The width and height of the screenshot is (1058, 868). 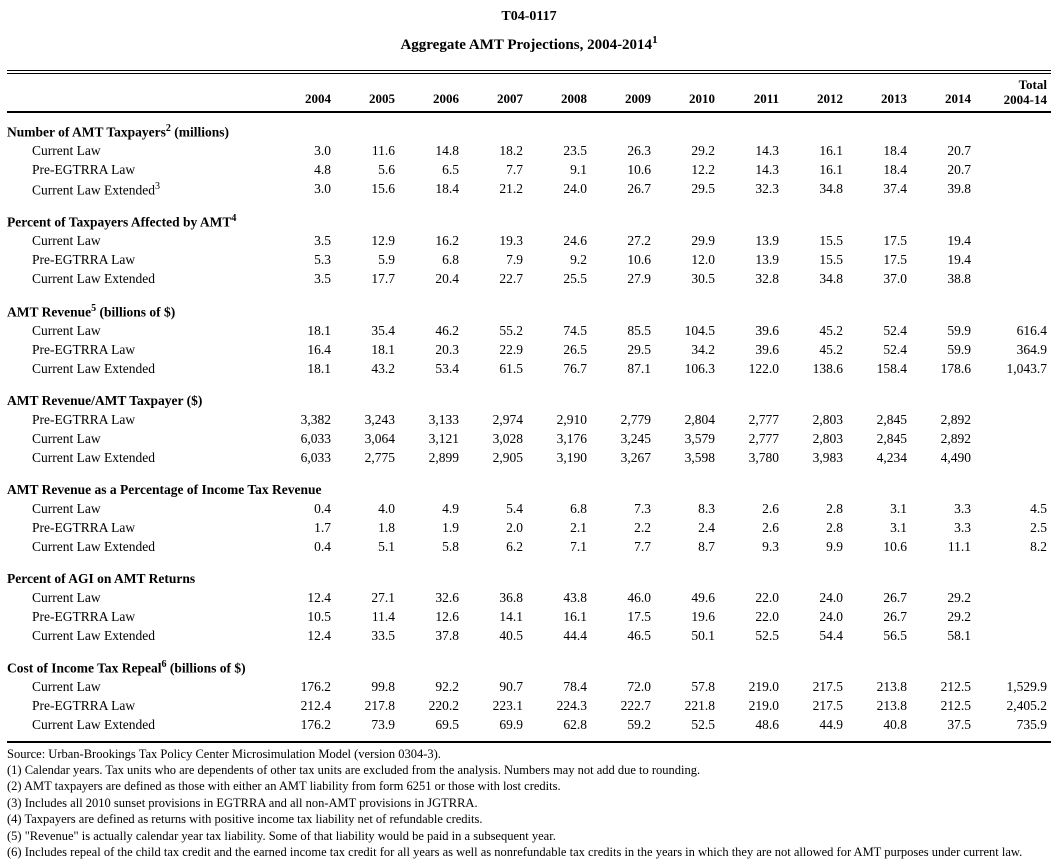 I want to click on value-cell-2010: 221.8, so click(x=699, y=705).